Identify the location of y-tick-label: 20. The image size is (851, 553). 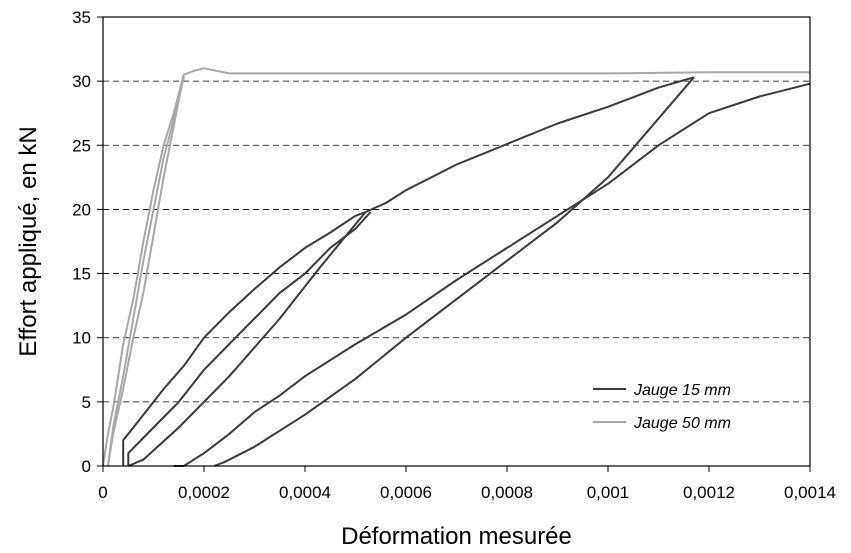
(81, 209).